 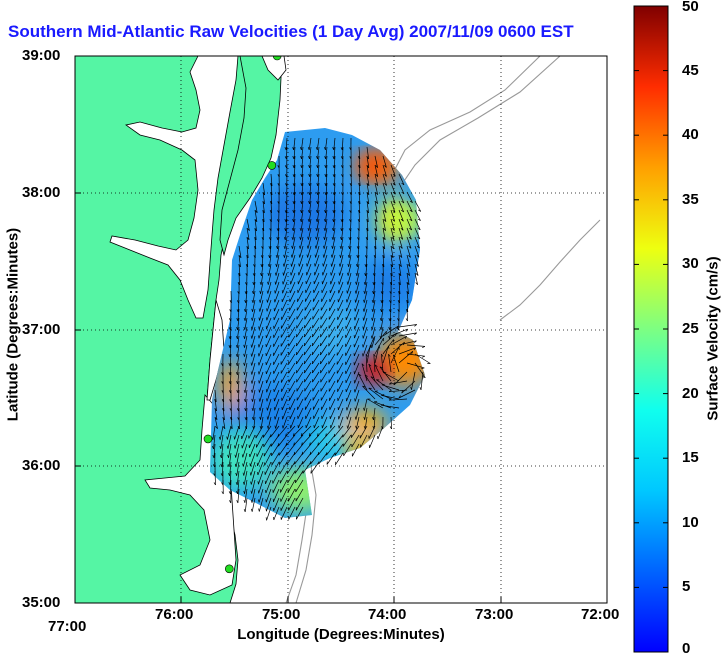 What do you see at coordinates (651, 329) in the screenshot?
I see `colorbar-ticks` at bounding box center [651, 329].